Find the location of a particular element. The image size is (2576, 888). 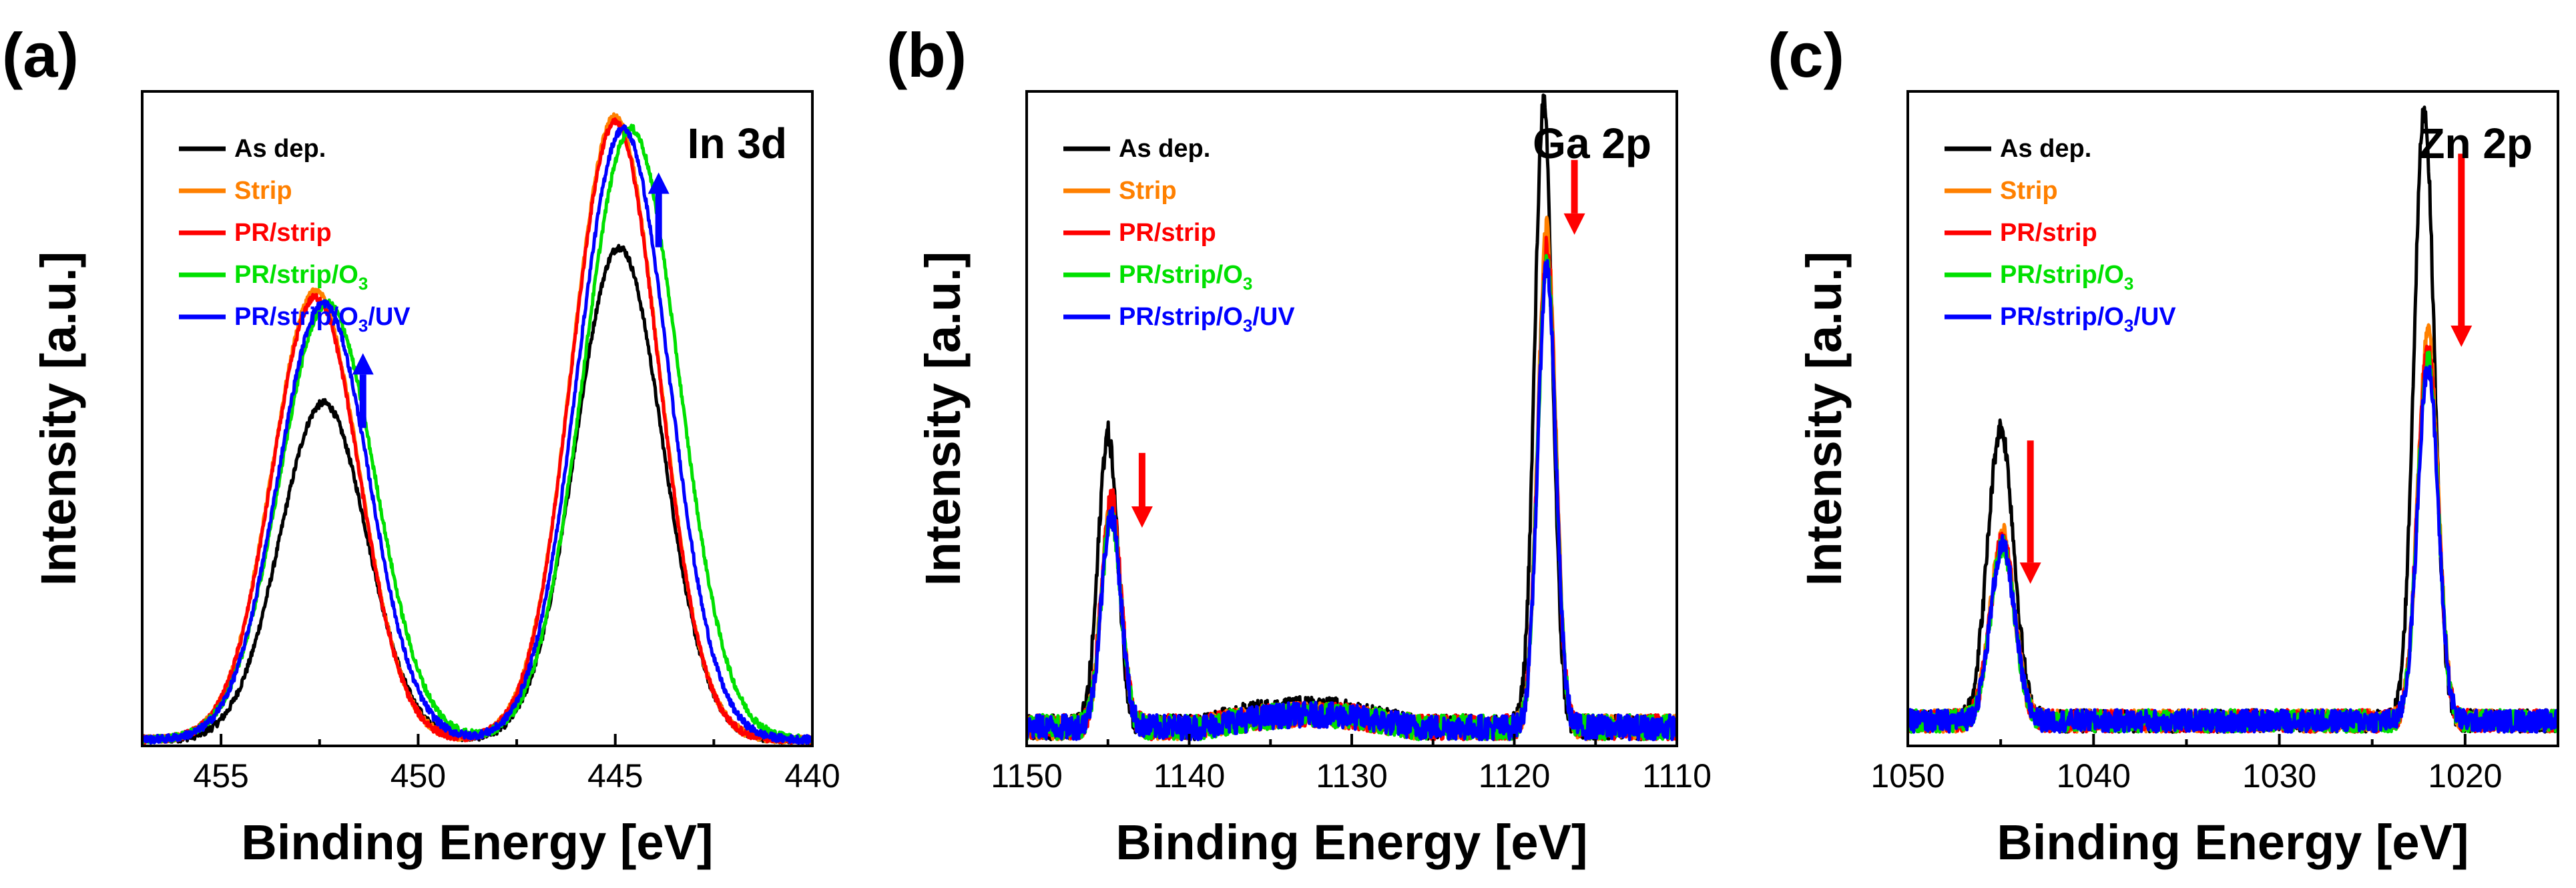

x-tick-label: 440 is located at coordinates (812, 776).